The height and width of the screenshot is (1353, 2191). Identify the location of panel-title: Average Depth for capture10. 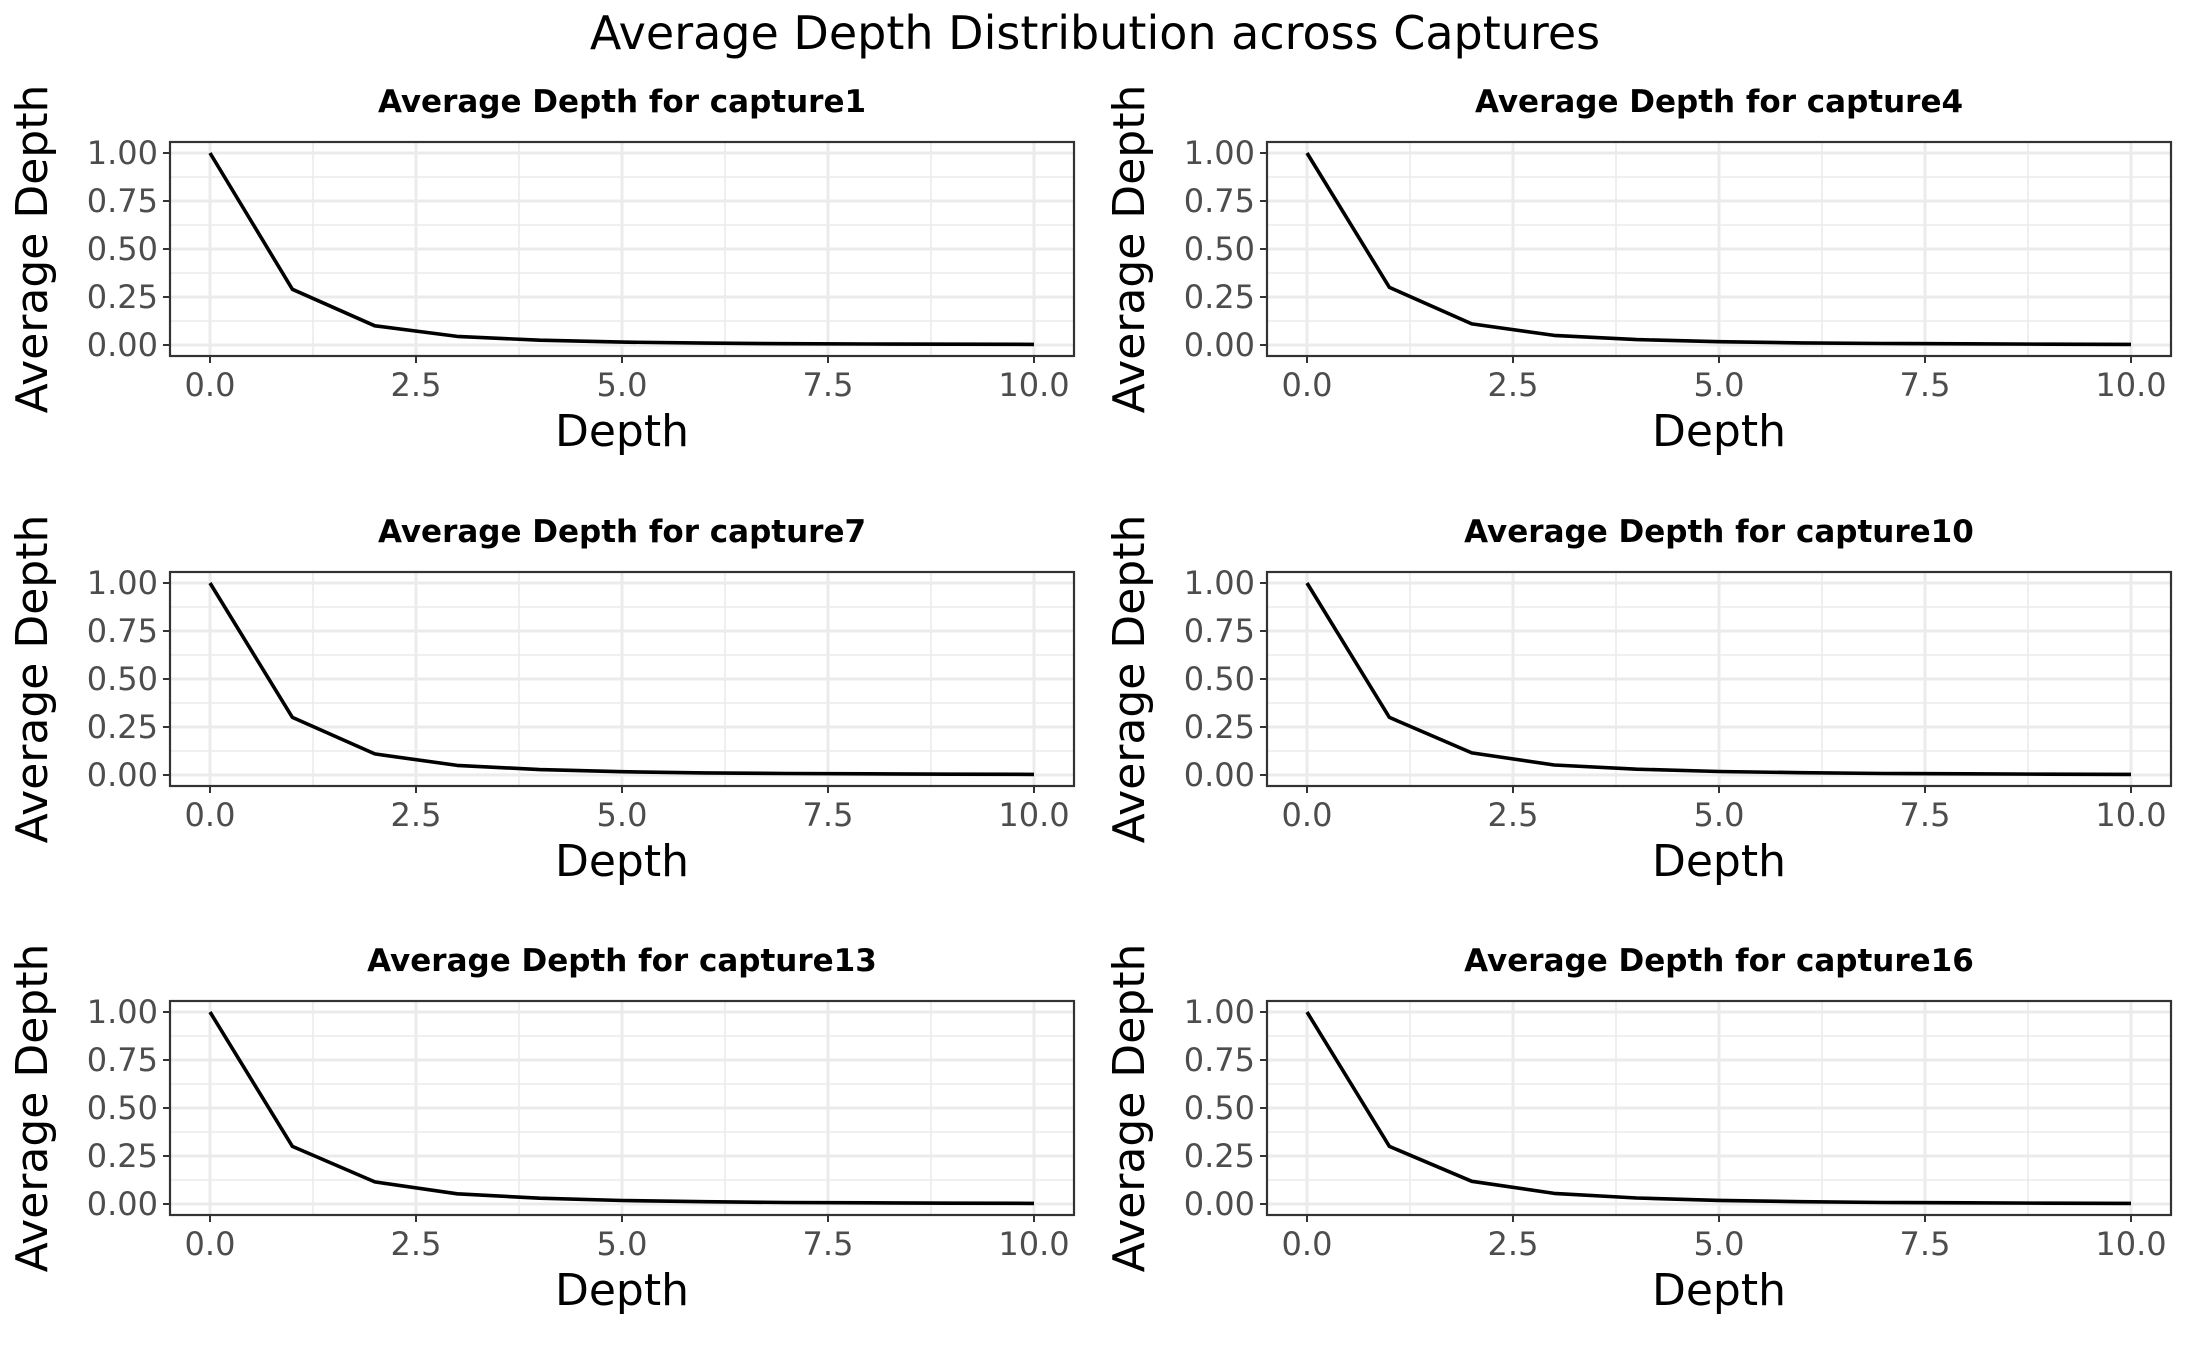
(1719, 532).